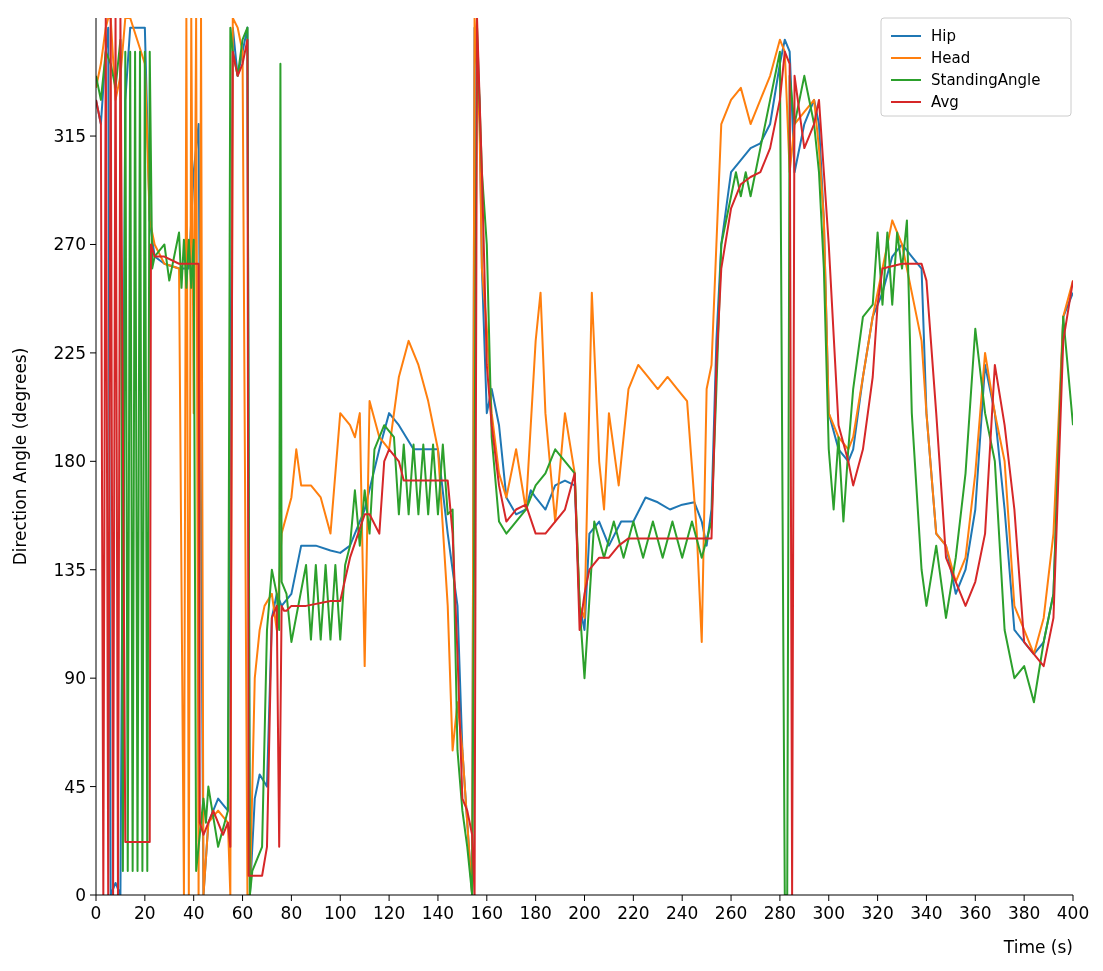 This screenshot has width=1103, height=971. Describe the element at coordinates (731, 913) in the screenshot. I see `x-tick-label: 260` at that location.